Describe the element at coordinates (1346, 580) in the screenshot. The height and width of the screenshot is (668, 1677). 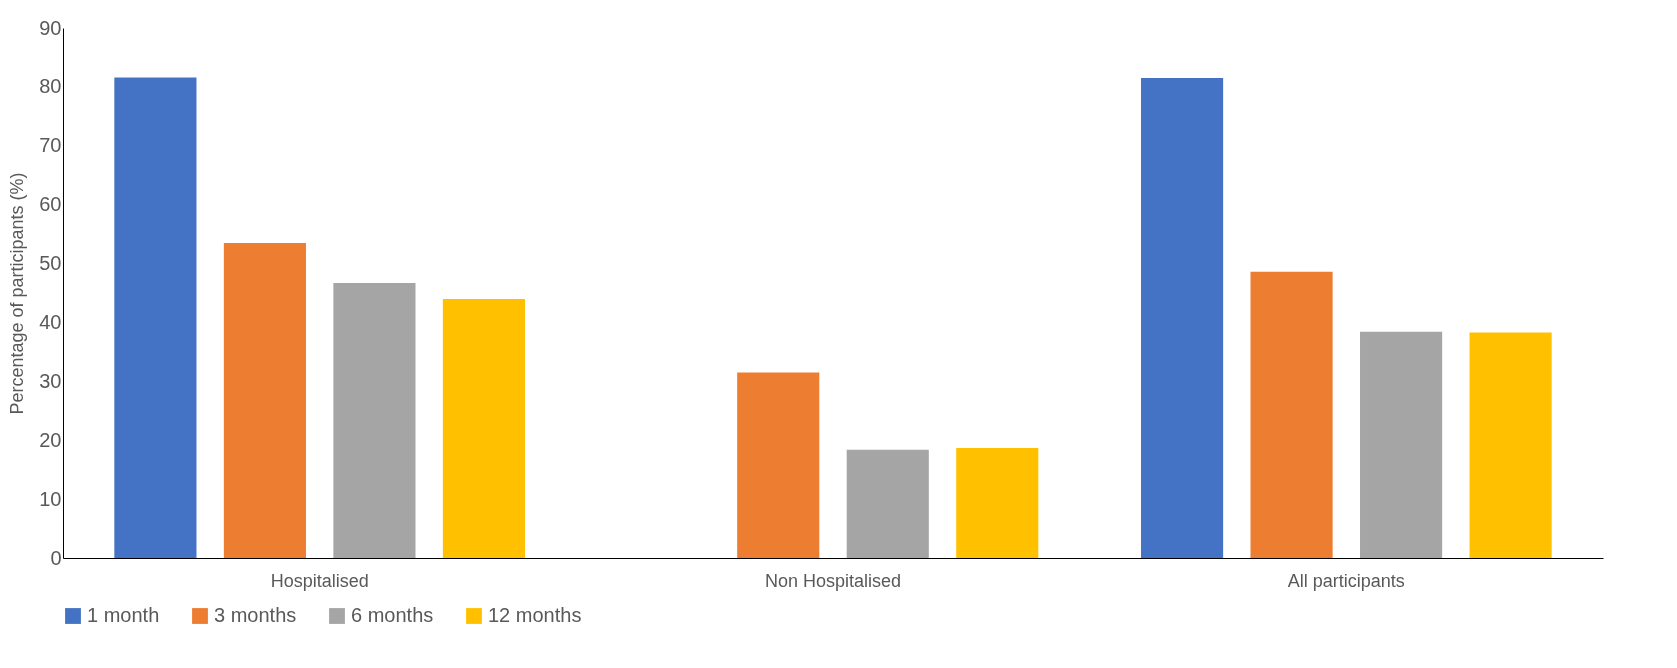
I see `x-tick-label: All participants` at that location.